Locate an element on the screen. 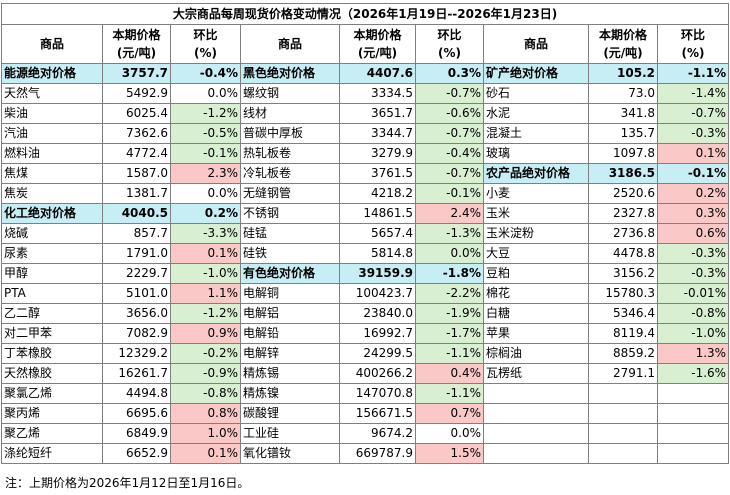  commodity-price: 23840.0 is located at coordinates (377, 313).